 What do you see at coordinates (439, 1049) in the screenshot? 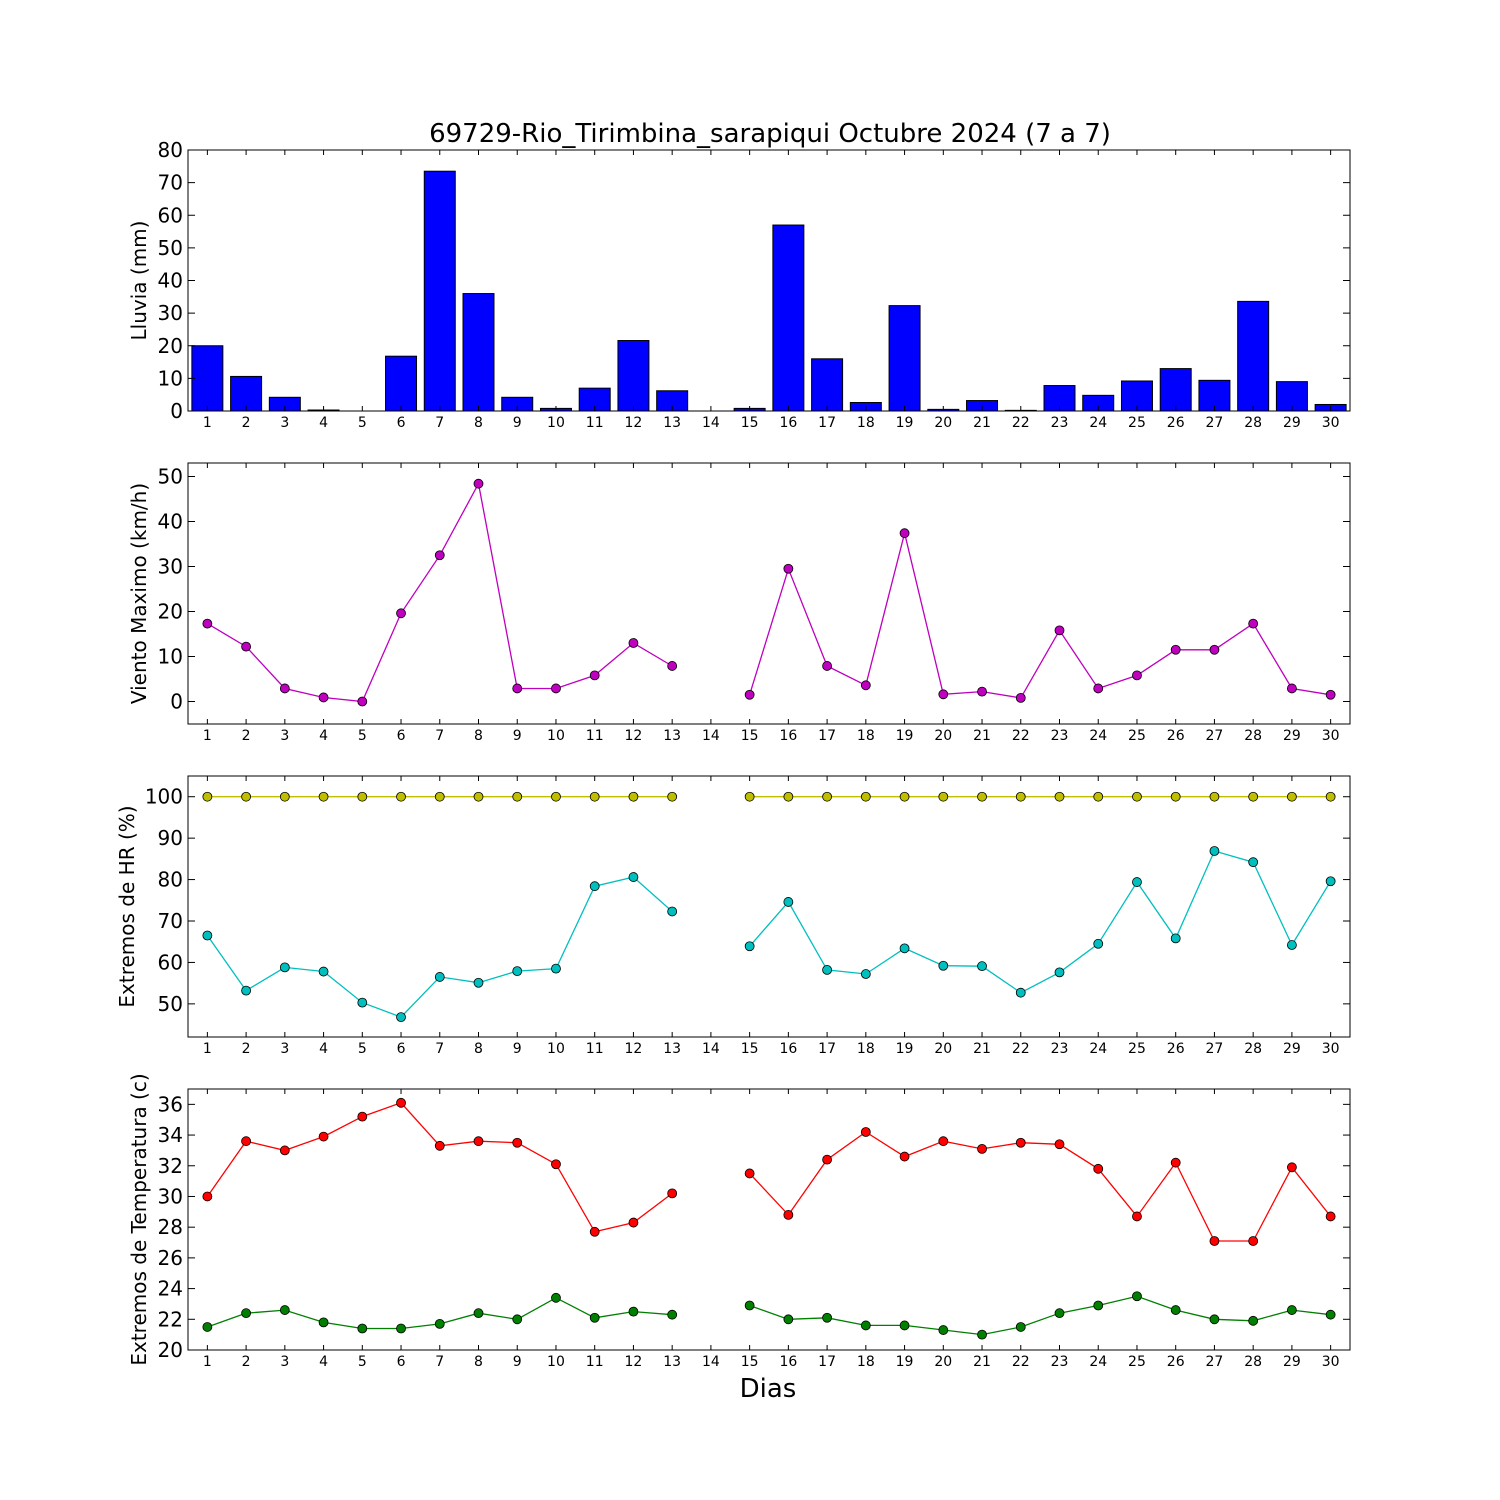
I see `humidity-xtick-label: 7` at bounding box center [439, 1049].